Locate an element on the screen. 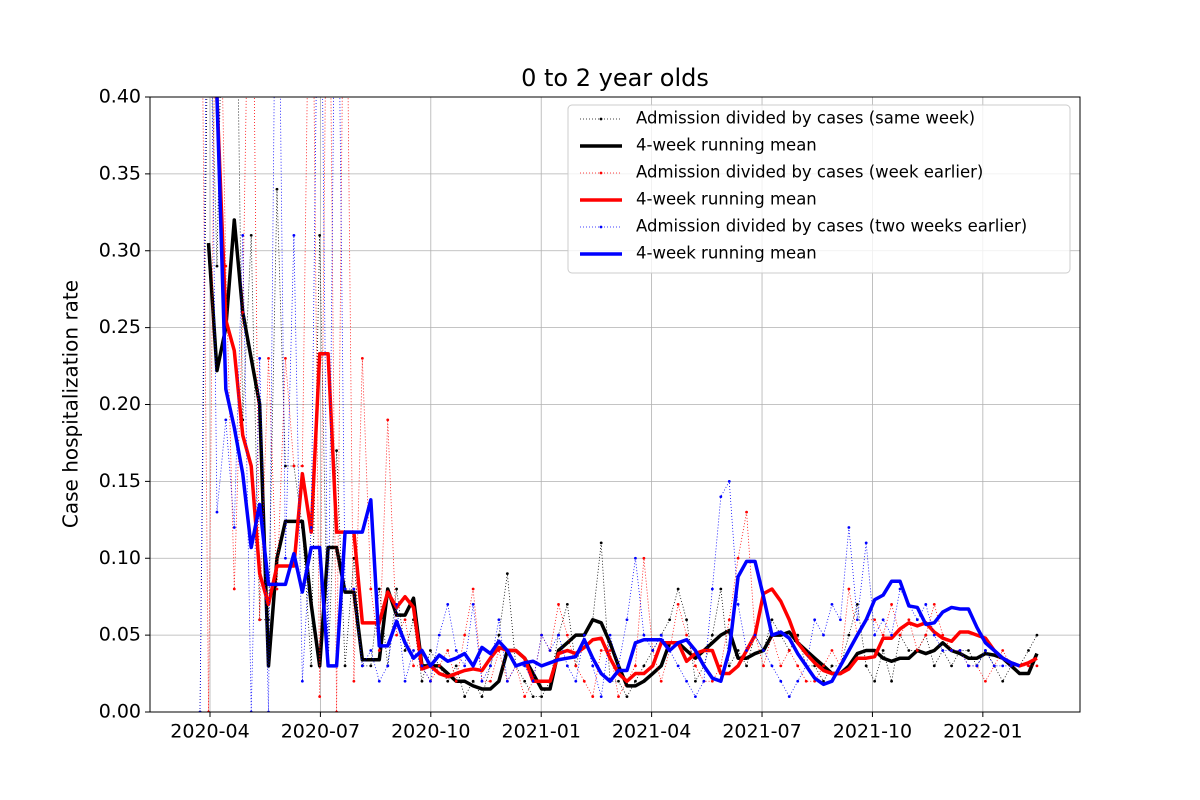 This screenshot has height=800, width=1200. y-axis-label: Case hospitalization rate is located at coordinates (71, 404).